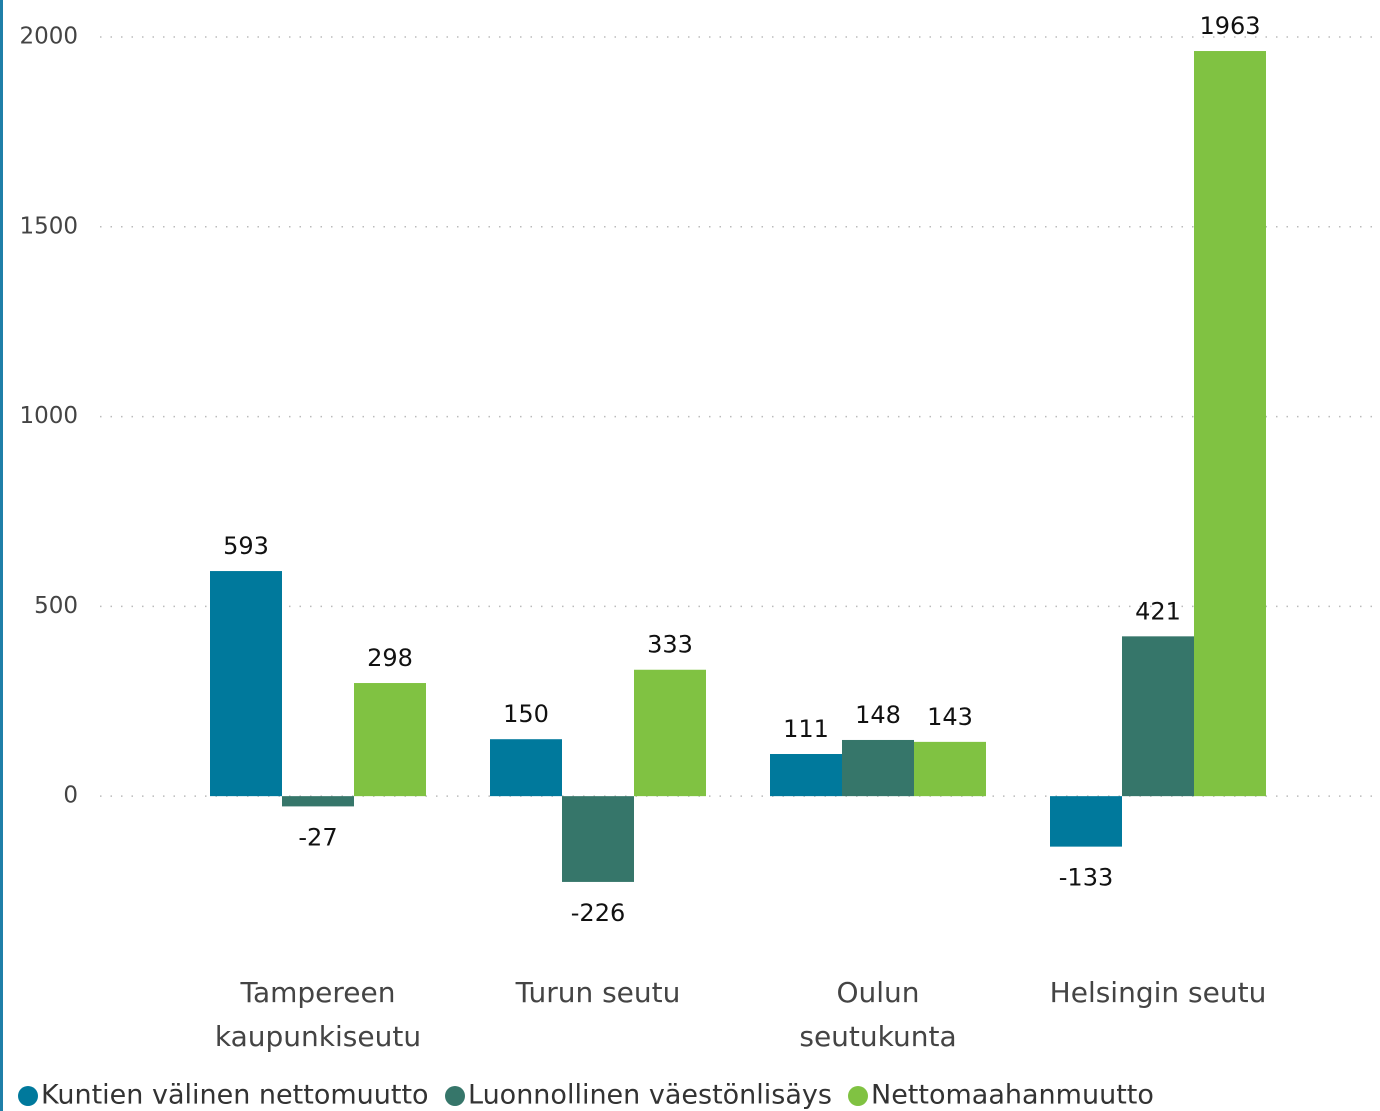  What do you see at coordinates (246, 546) in the screenshot?
I see `value-label: 593` at bounding box center [246, 546].